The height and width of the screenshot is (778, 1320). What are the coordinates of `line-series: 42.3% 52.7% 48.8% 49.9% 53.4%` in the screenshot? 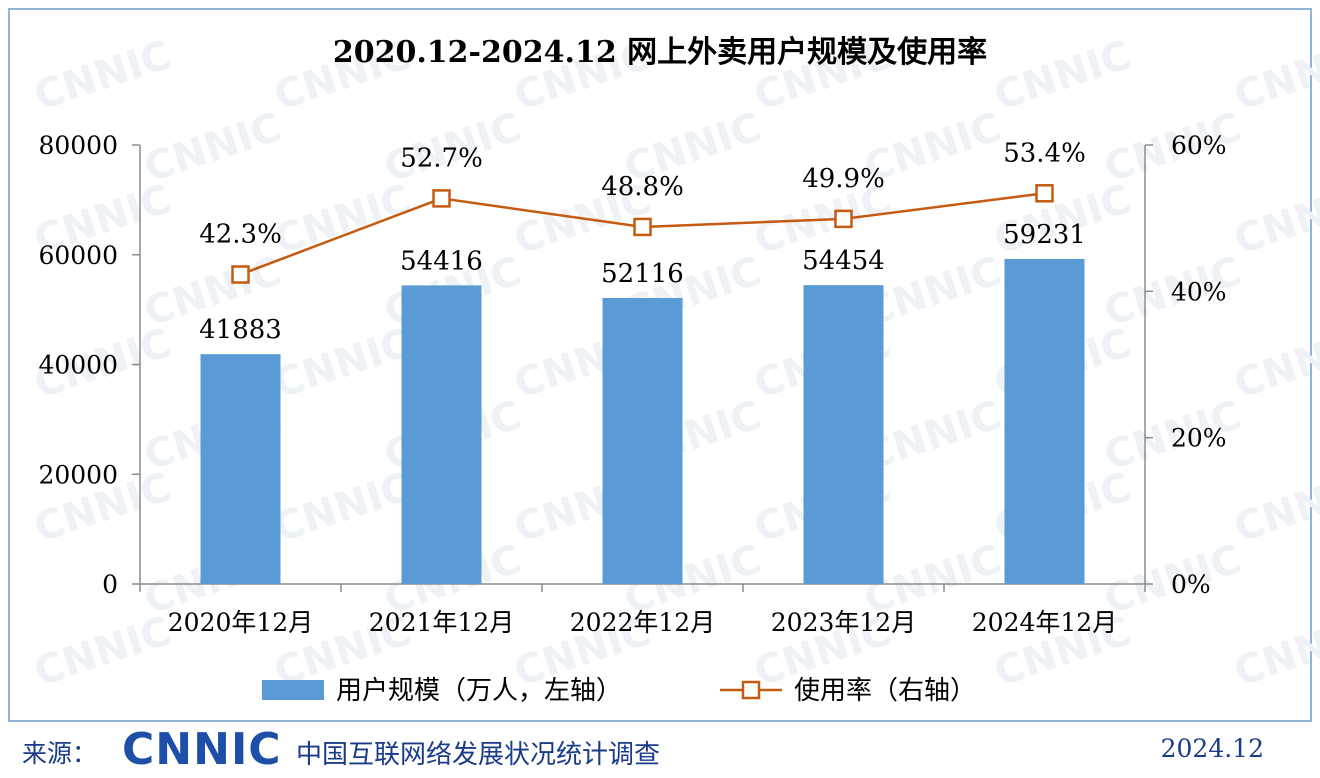 It's located at (642, 211).